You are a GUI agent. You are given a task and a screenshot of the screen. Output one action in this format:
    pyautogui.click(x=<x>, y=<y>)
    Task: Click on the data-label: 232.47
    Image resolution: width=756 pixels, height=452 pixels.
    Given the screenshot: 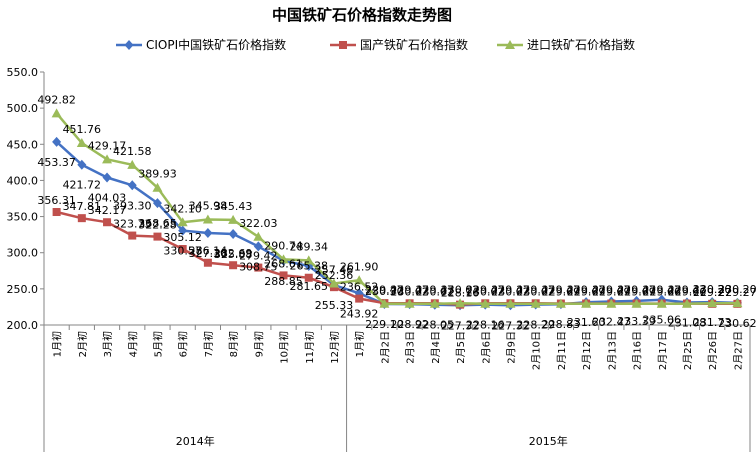 What is the action you would take?
    pyautogui.click(x=611, y=322)
    